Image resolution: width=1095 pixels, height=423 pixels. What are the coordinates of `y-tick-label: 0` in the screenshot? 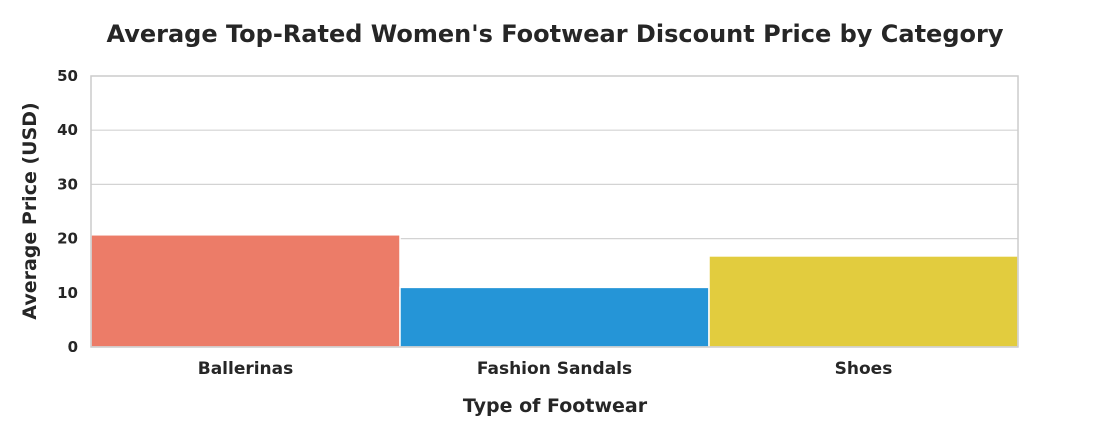 It's located at (73, 347).